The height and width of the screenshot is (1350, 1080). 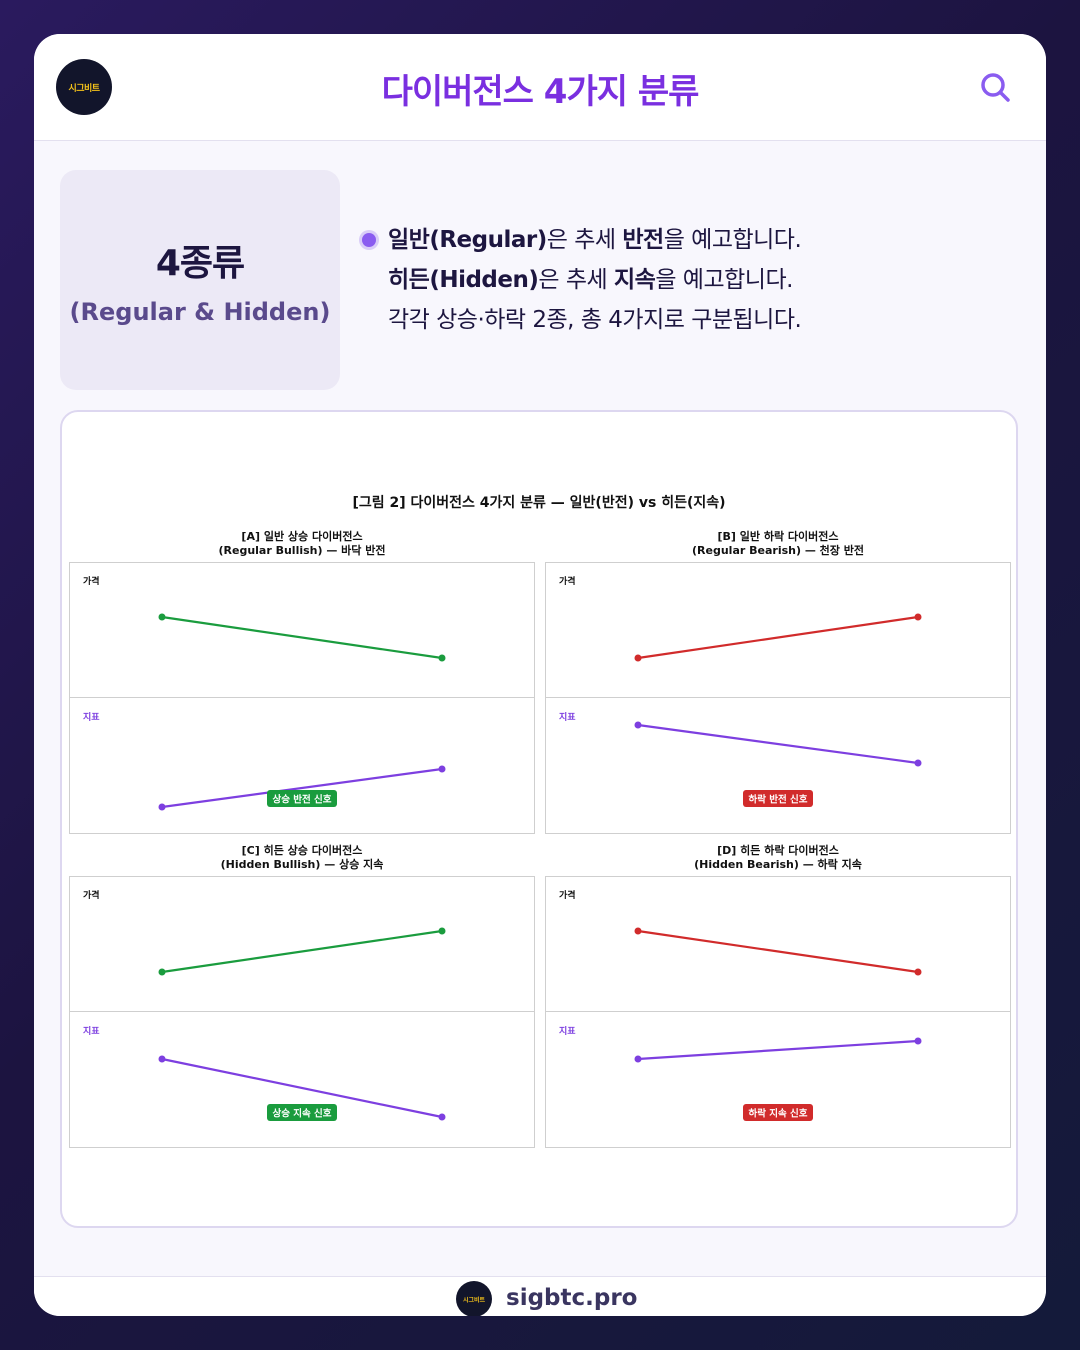 What do you see at coordinates (572, 1298) in the screenshot?
I see `footer-site-link: sigbtc.pro` at bounding box center [572, 1298].